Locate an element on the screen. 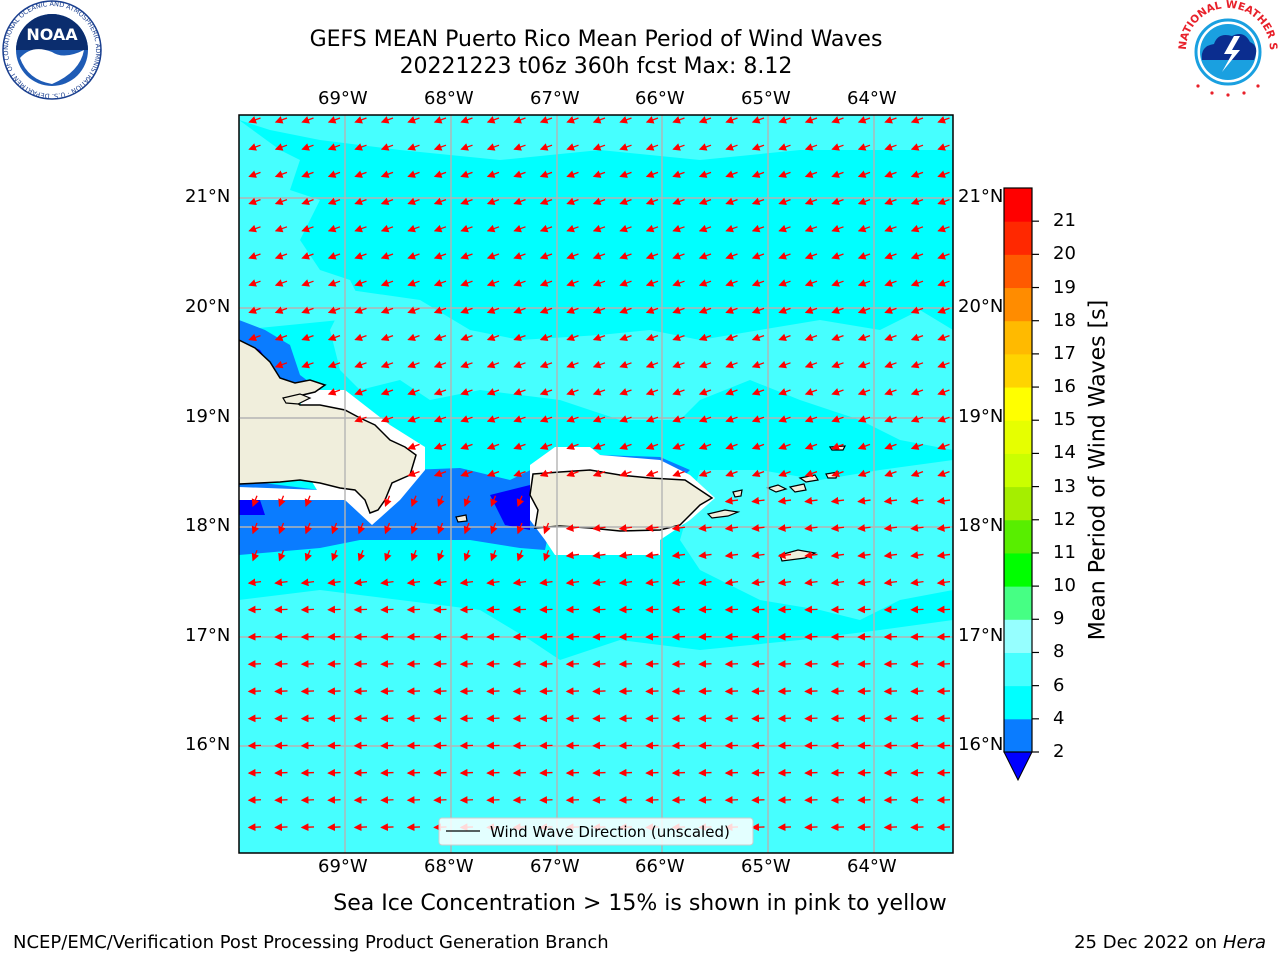  colorbar is located at coordinates (1021, 484).